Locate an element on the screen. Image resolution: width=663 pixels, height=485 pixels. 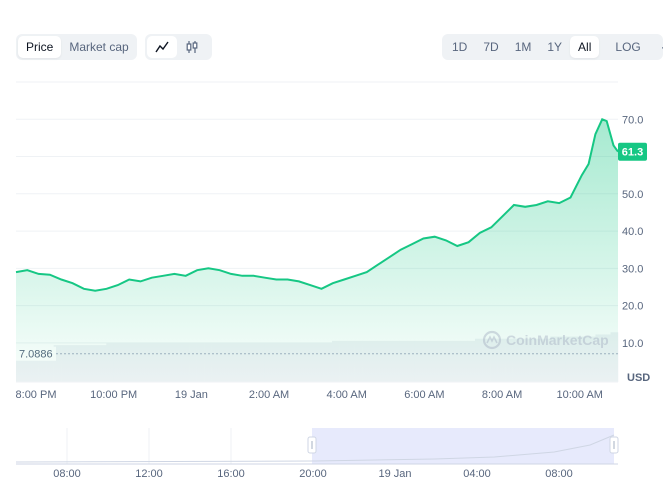
start-price-label-bg is located at coordinates (36, 353).